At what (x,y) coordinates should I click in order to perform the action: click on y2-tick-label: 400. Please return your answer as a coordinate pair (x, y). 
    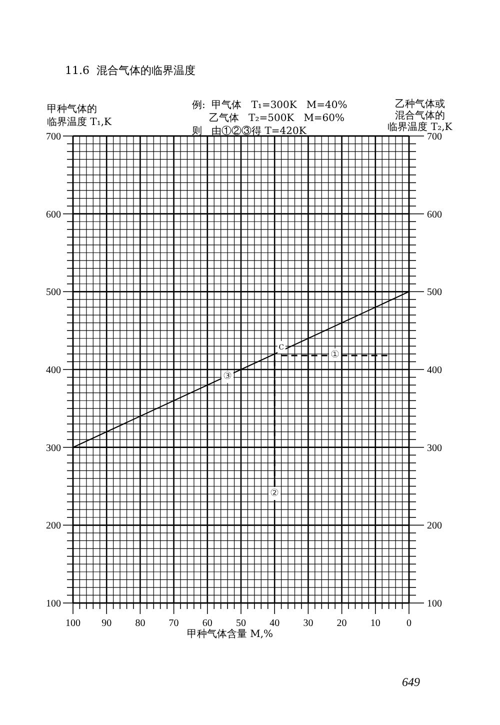
    Looking at the image, I should click on (434, 370).